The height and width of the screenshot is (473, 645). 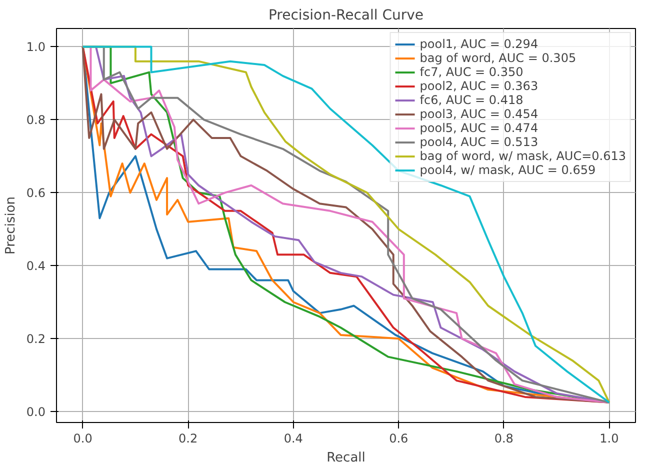 What do you see at coordinates (82, 439) in the screenshot?
I see `x-tick-label: 0.0` at bounding box center [82, 439].